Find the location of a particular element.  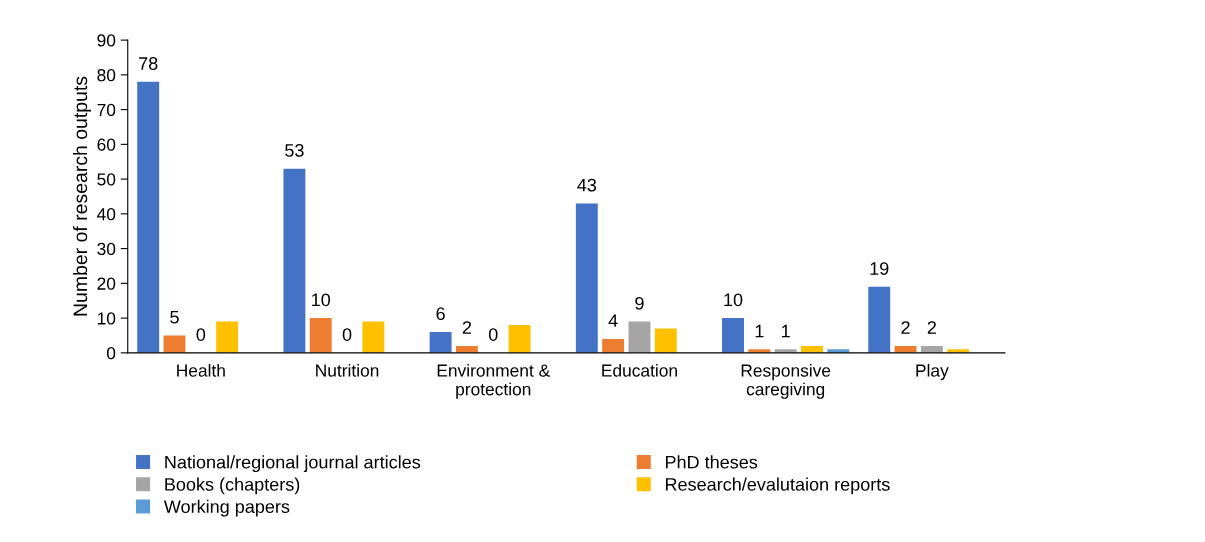

y-tick-label: 60 is located at coordinates (106, 144).